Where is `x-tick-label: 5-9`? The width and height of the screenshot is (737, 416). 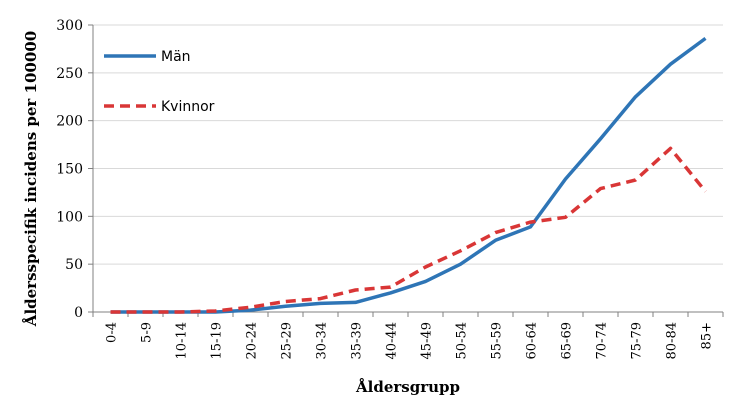 x-tick-label: 5-9 is located at coordinates (147, 332).